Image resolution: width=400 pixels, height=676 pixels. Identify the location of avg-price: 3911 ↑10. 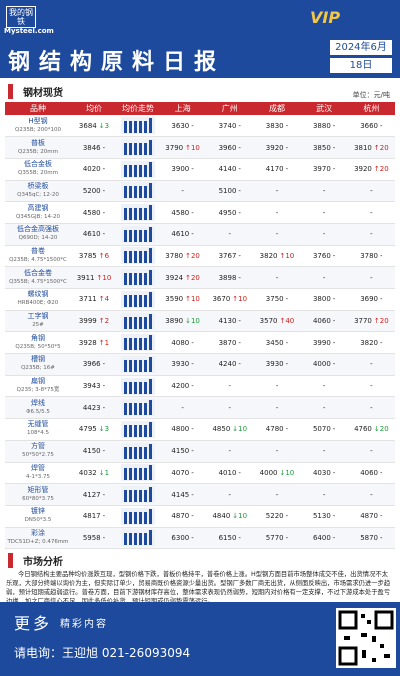
(94, 277).